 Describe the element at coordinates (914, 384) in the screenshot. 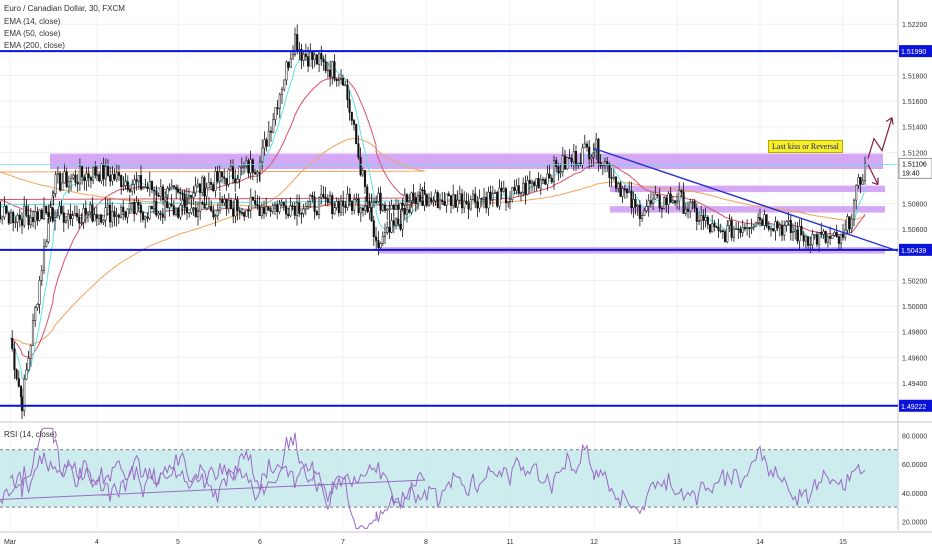

I see `price-tick-label: 1.49400` at that location.